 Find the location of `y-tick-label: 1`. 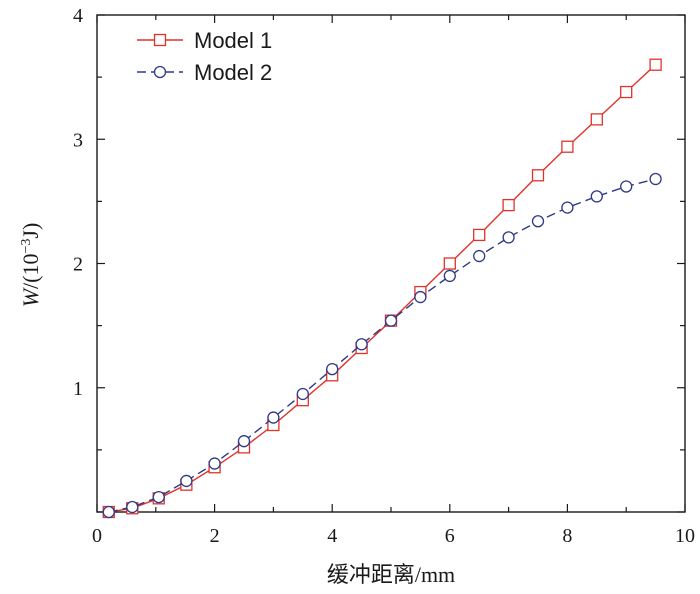

y-tick-label: 1 is located at coordinates (78, 389).